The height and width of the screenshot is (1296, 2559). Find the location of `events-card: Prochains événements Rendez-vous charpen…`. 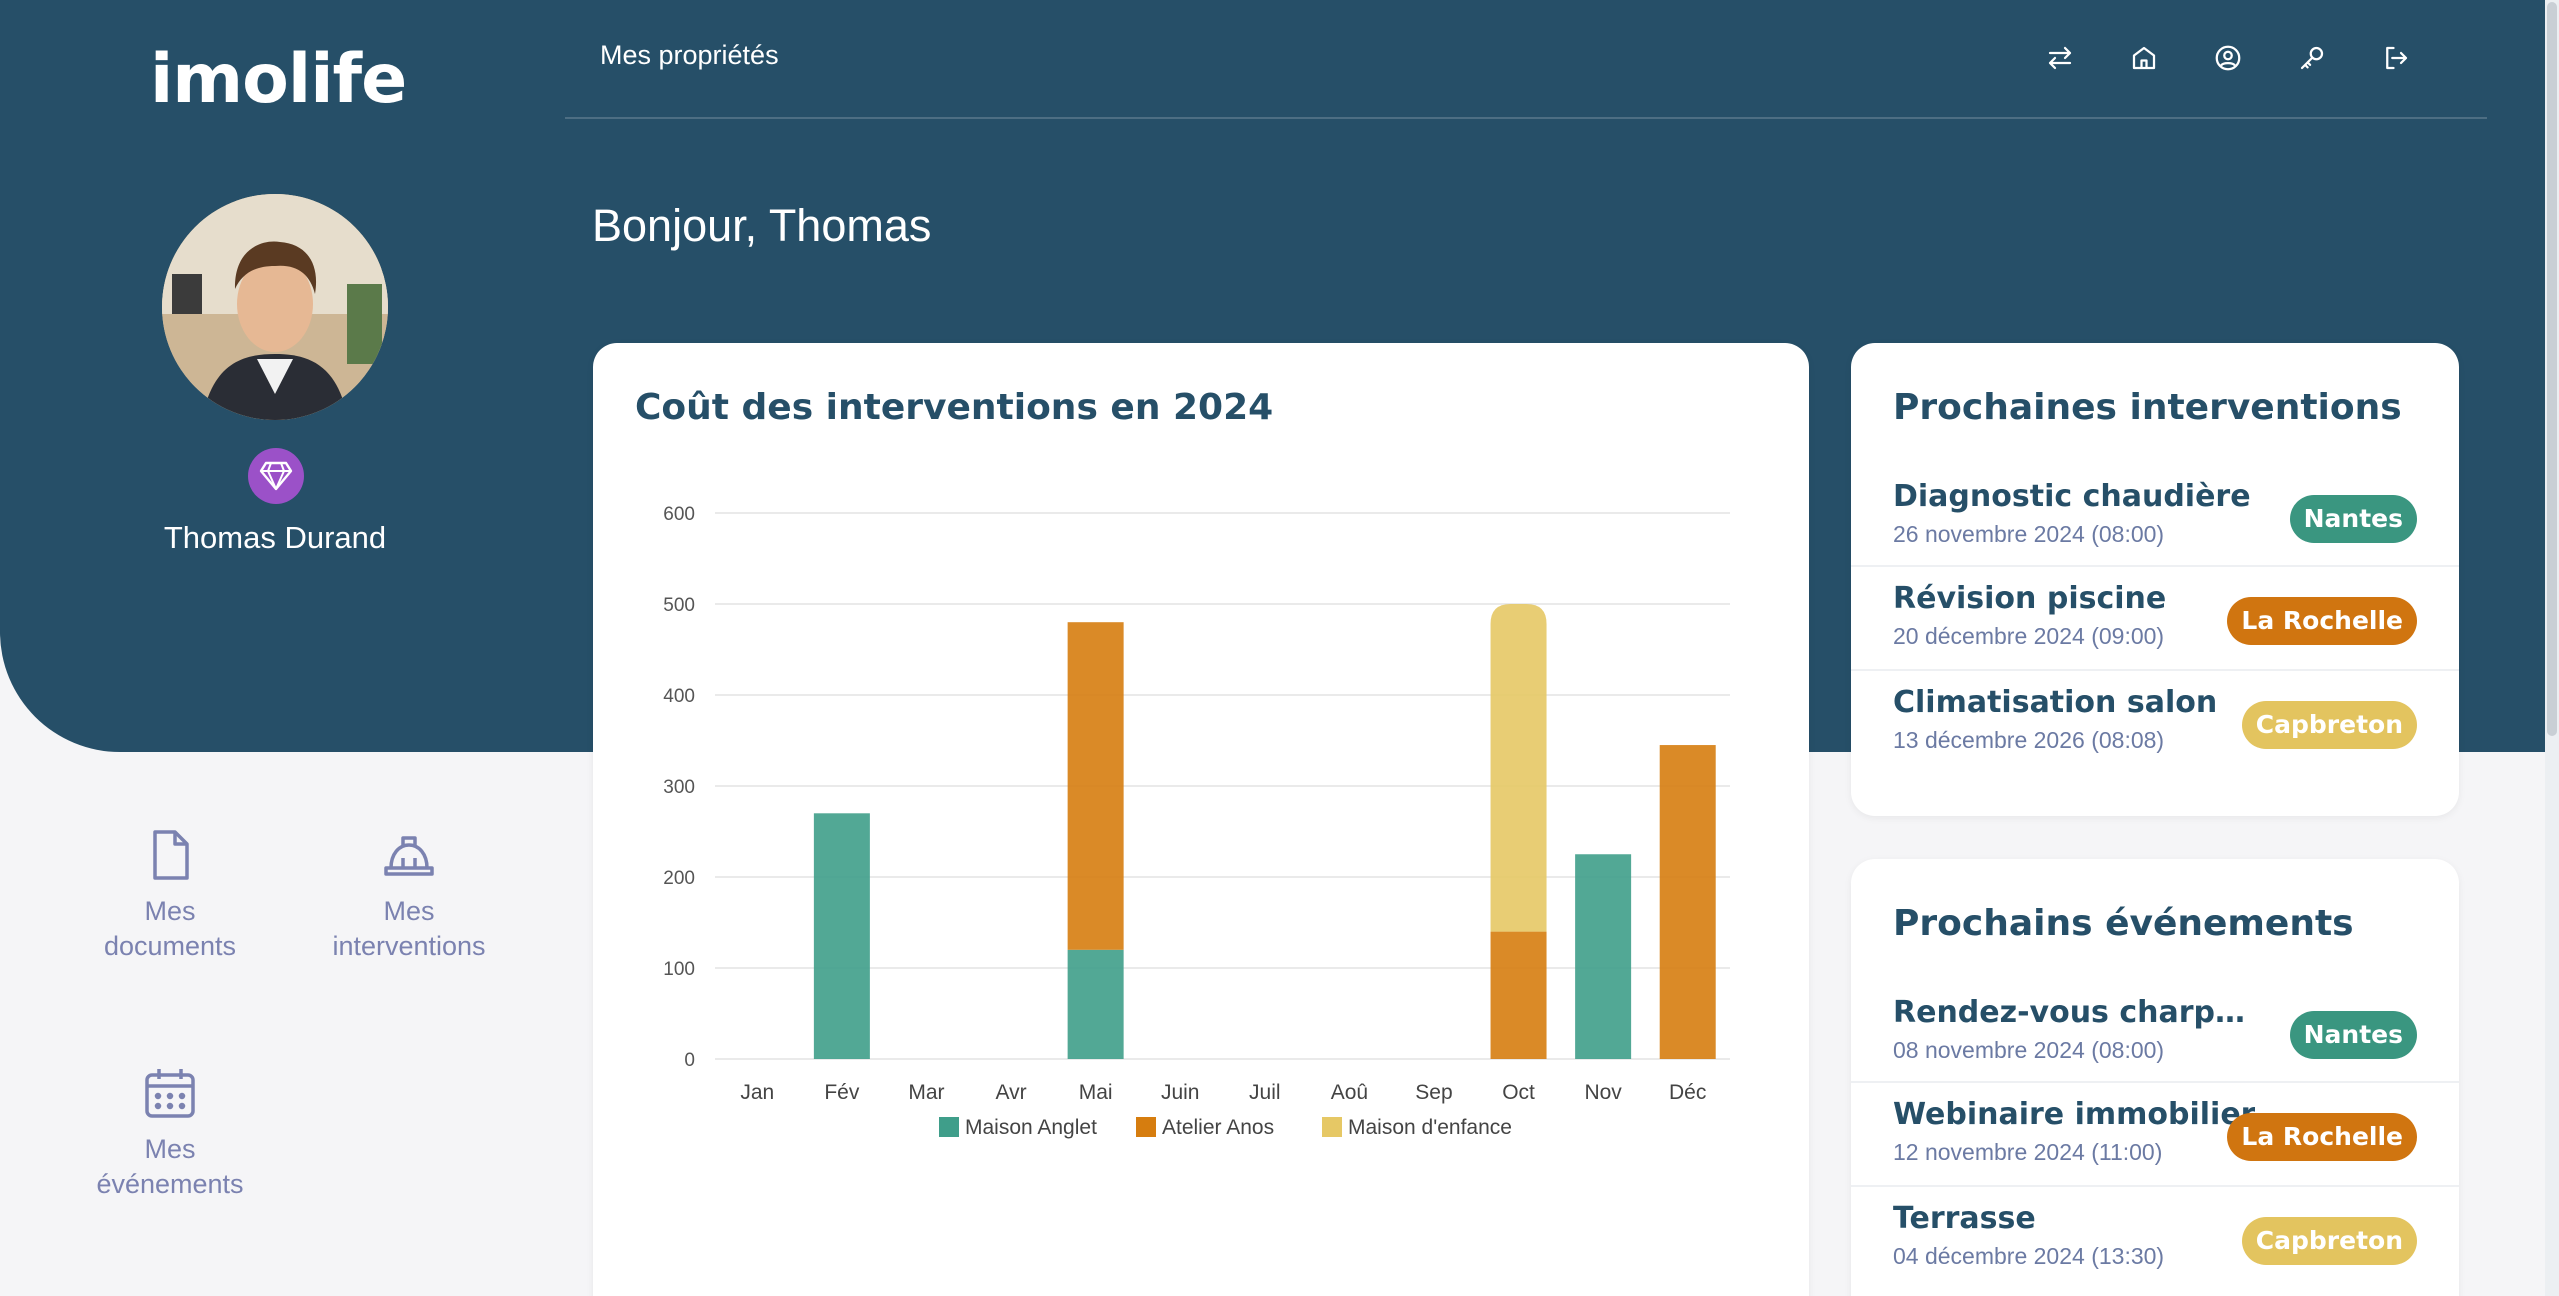

events-card: Prochains événements Rendez-vous charpen… is located at coordinates (2155, 1077).